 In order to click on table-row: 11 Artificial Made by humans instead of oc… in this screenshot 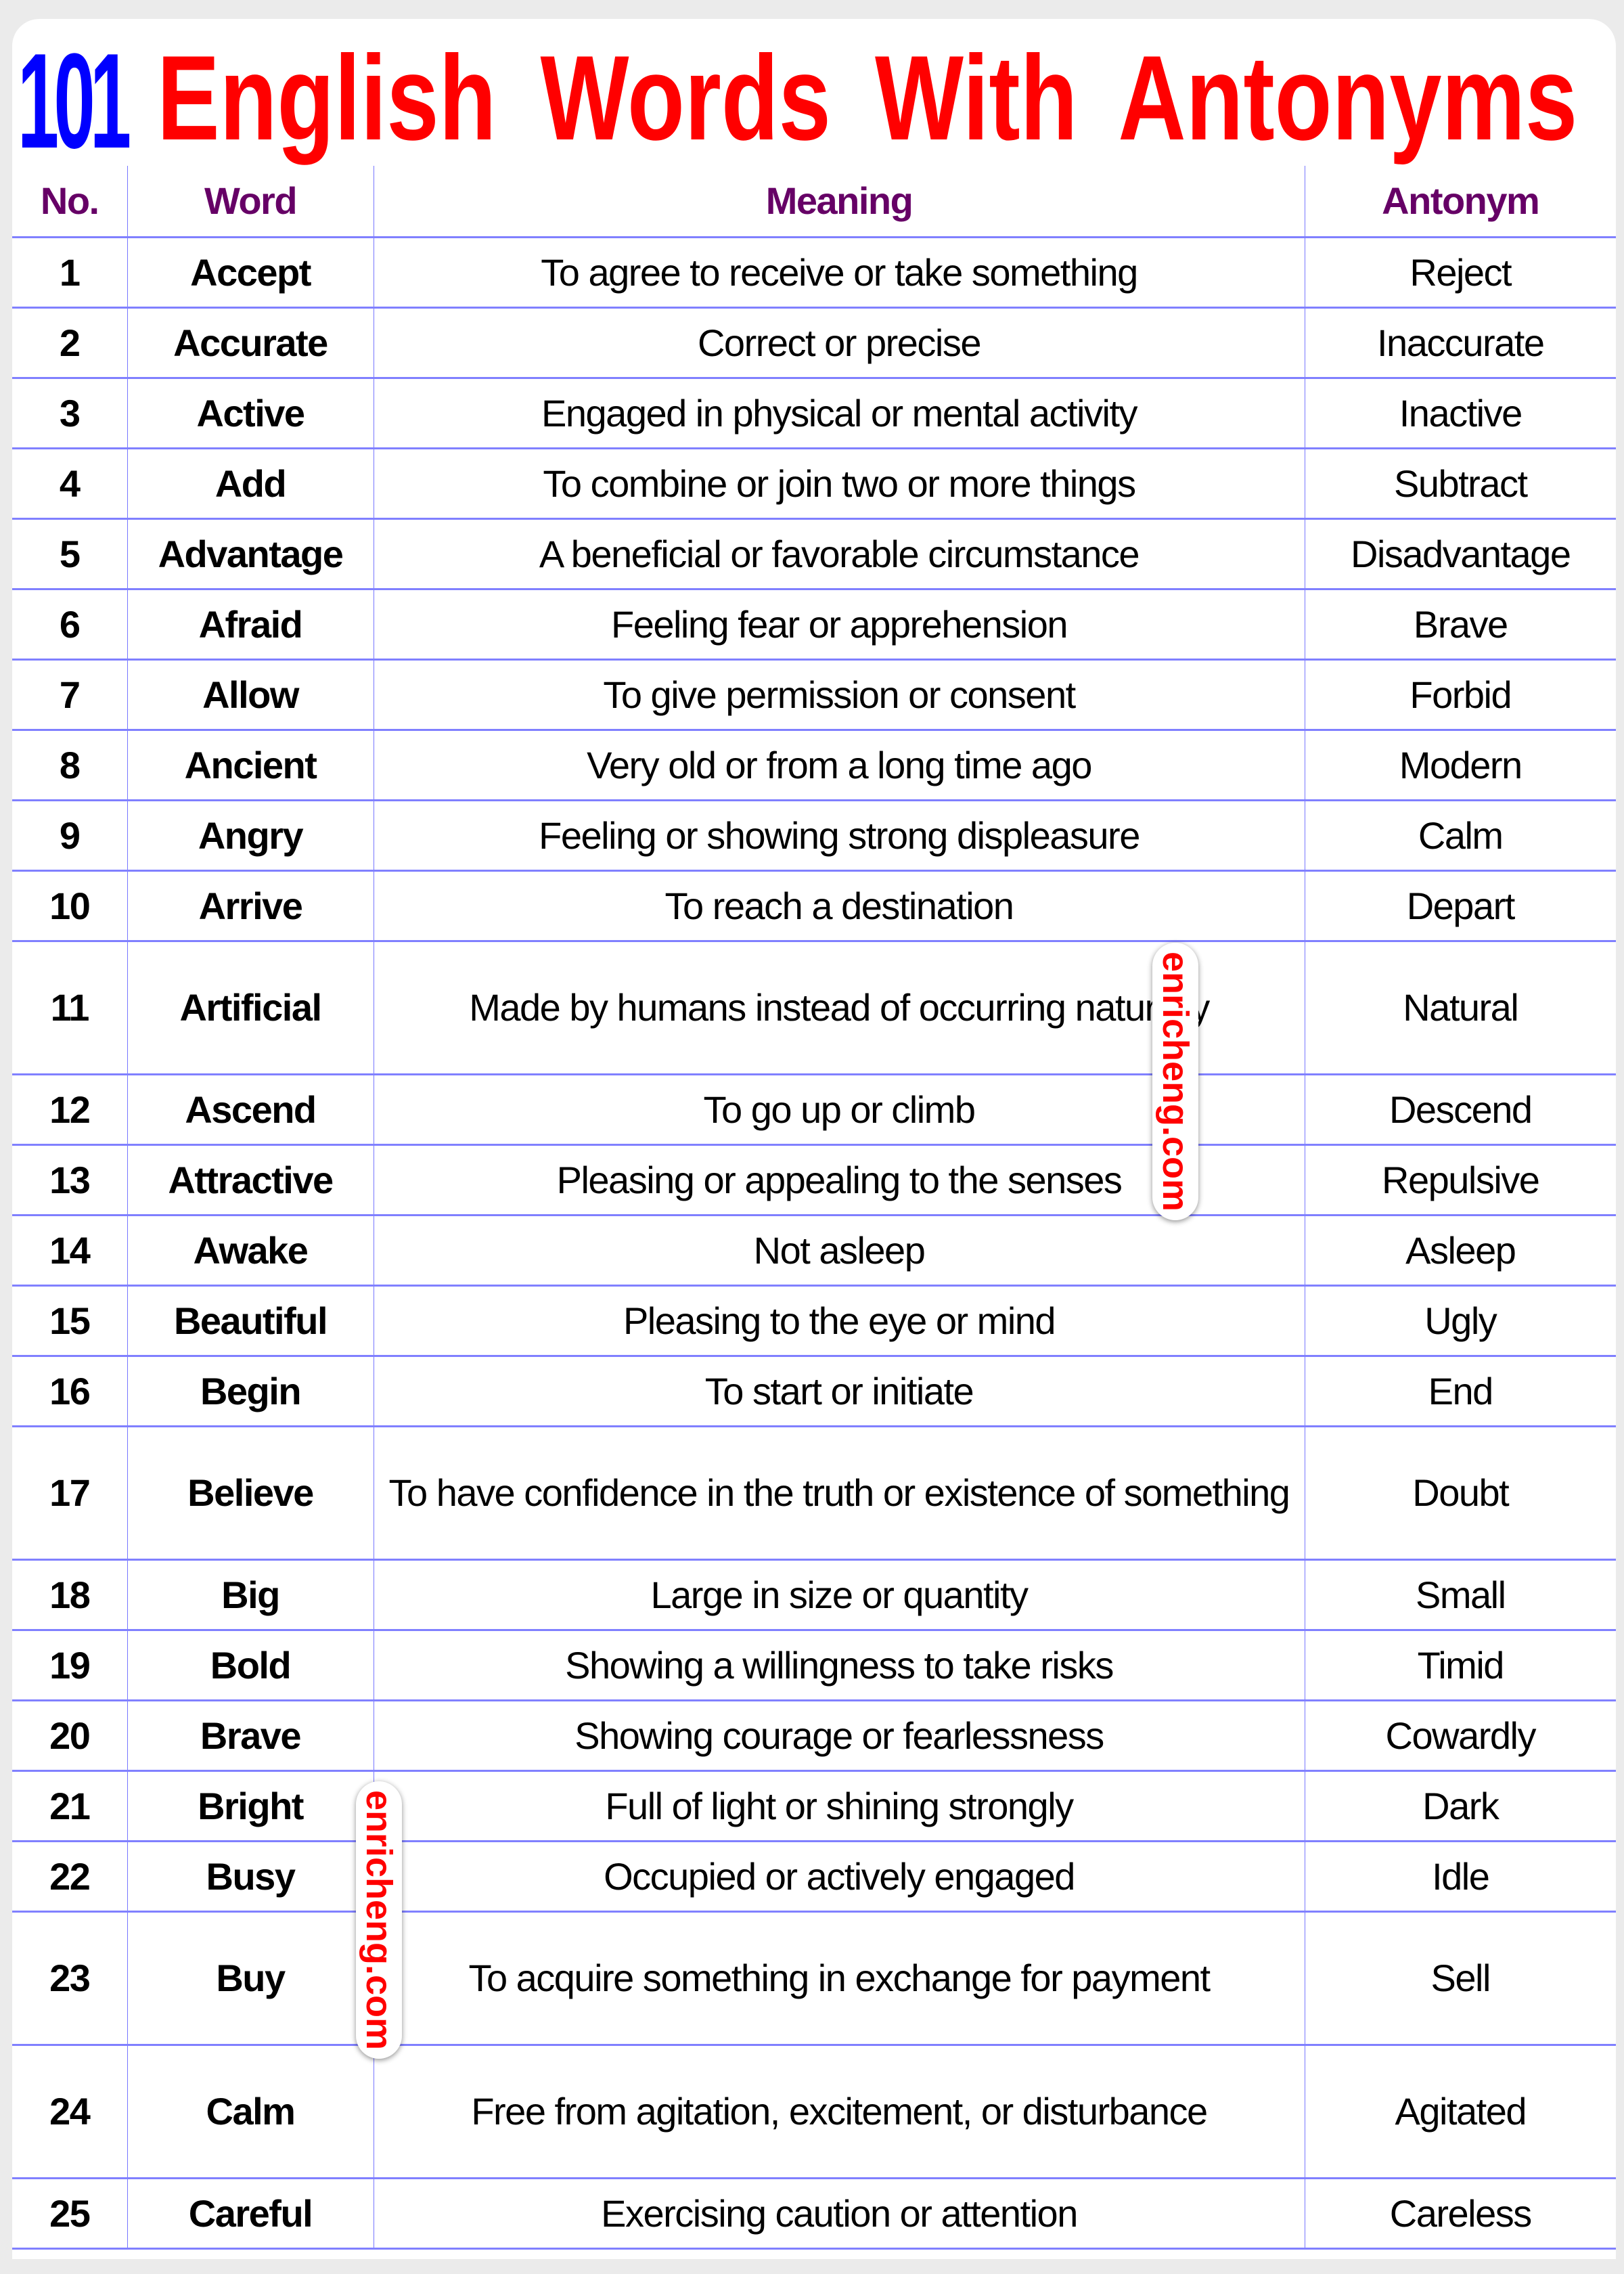, I will do `click(814, 1008)`.